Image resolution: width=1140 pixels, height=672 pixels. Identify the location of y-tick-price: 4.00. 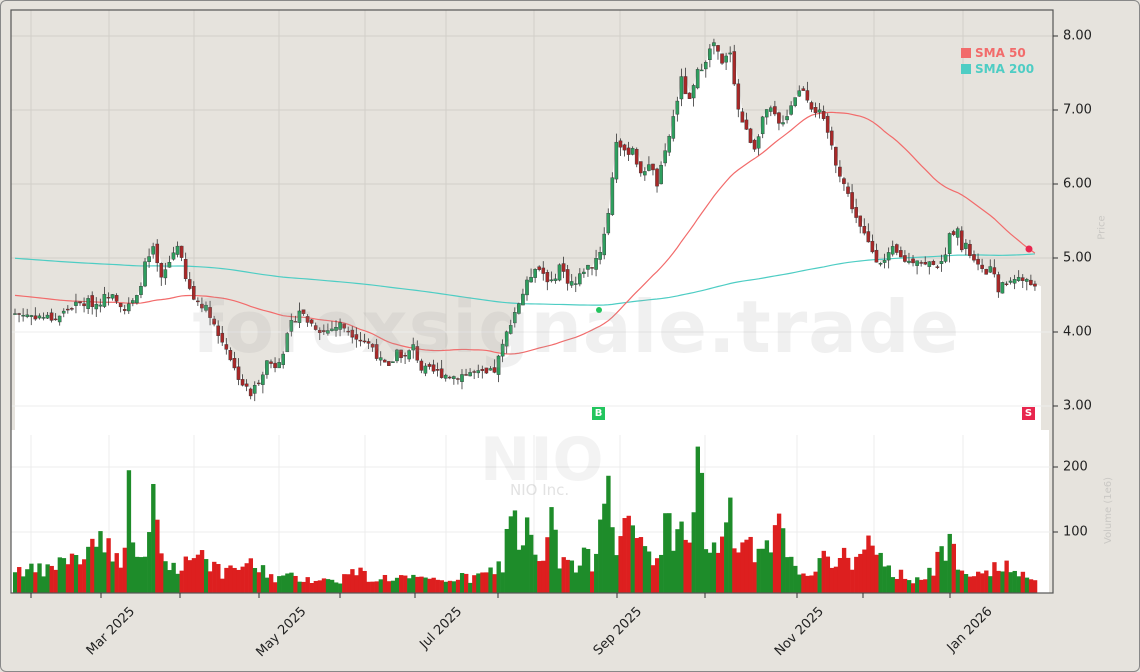
(1077, 332).